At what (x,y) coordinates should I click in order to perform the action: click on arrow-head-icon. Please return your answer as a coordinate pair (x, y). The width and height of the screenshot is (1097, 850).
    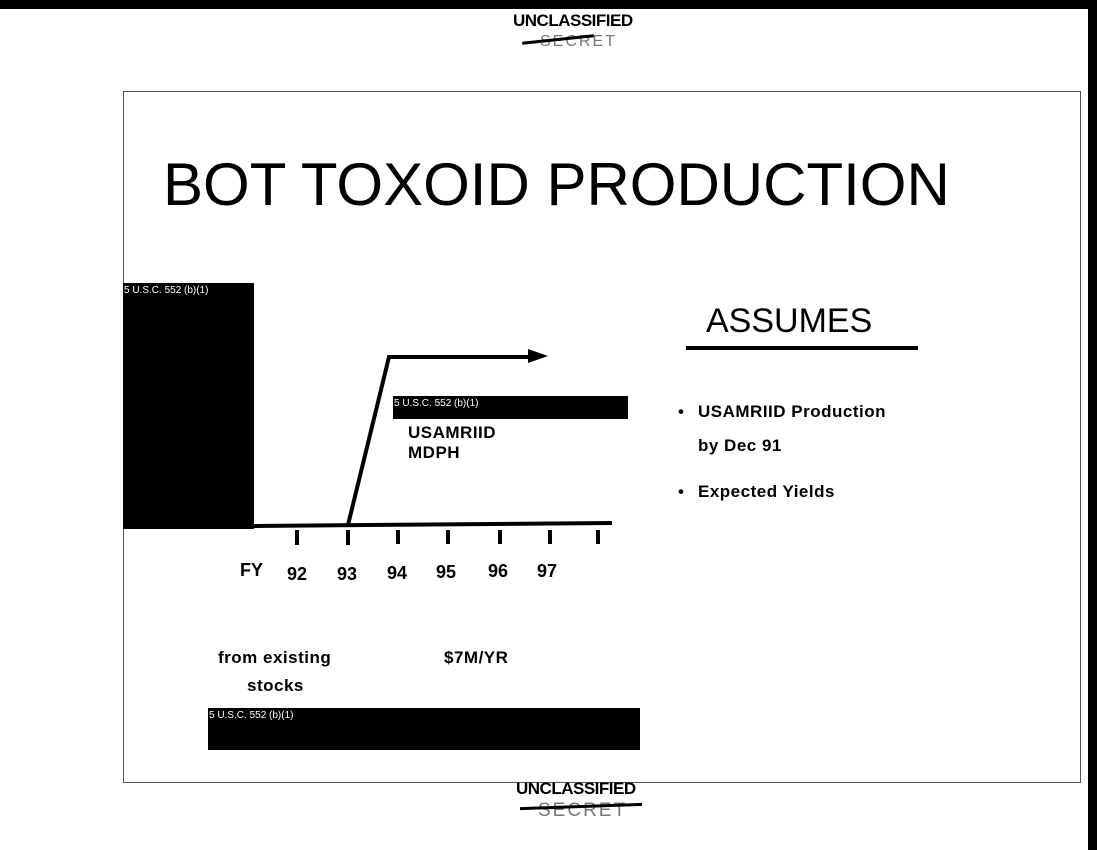
    Looking at the image, I should click on (538, 356).